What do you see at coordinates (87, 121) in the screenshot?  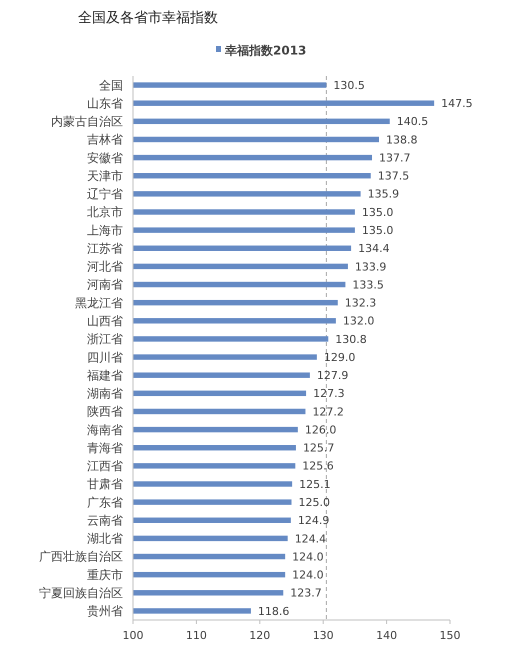 I see `y-tick-label: 内蒙古自治区` at bounding box center [87, 121].